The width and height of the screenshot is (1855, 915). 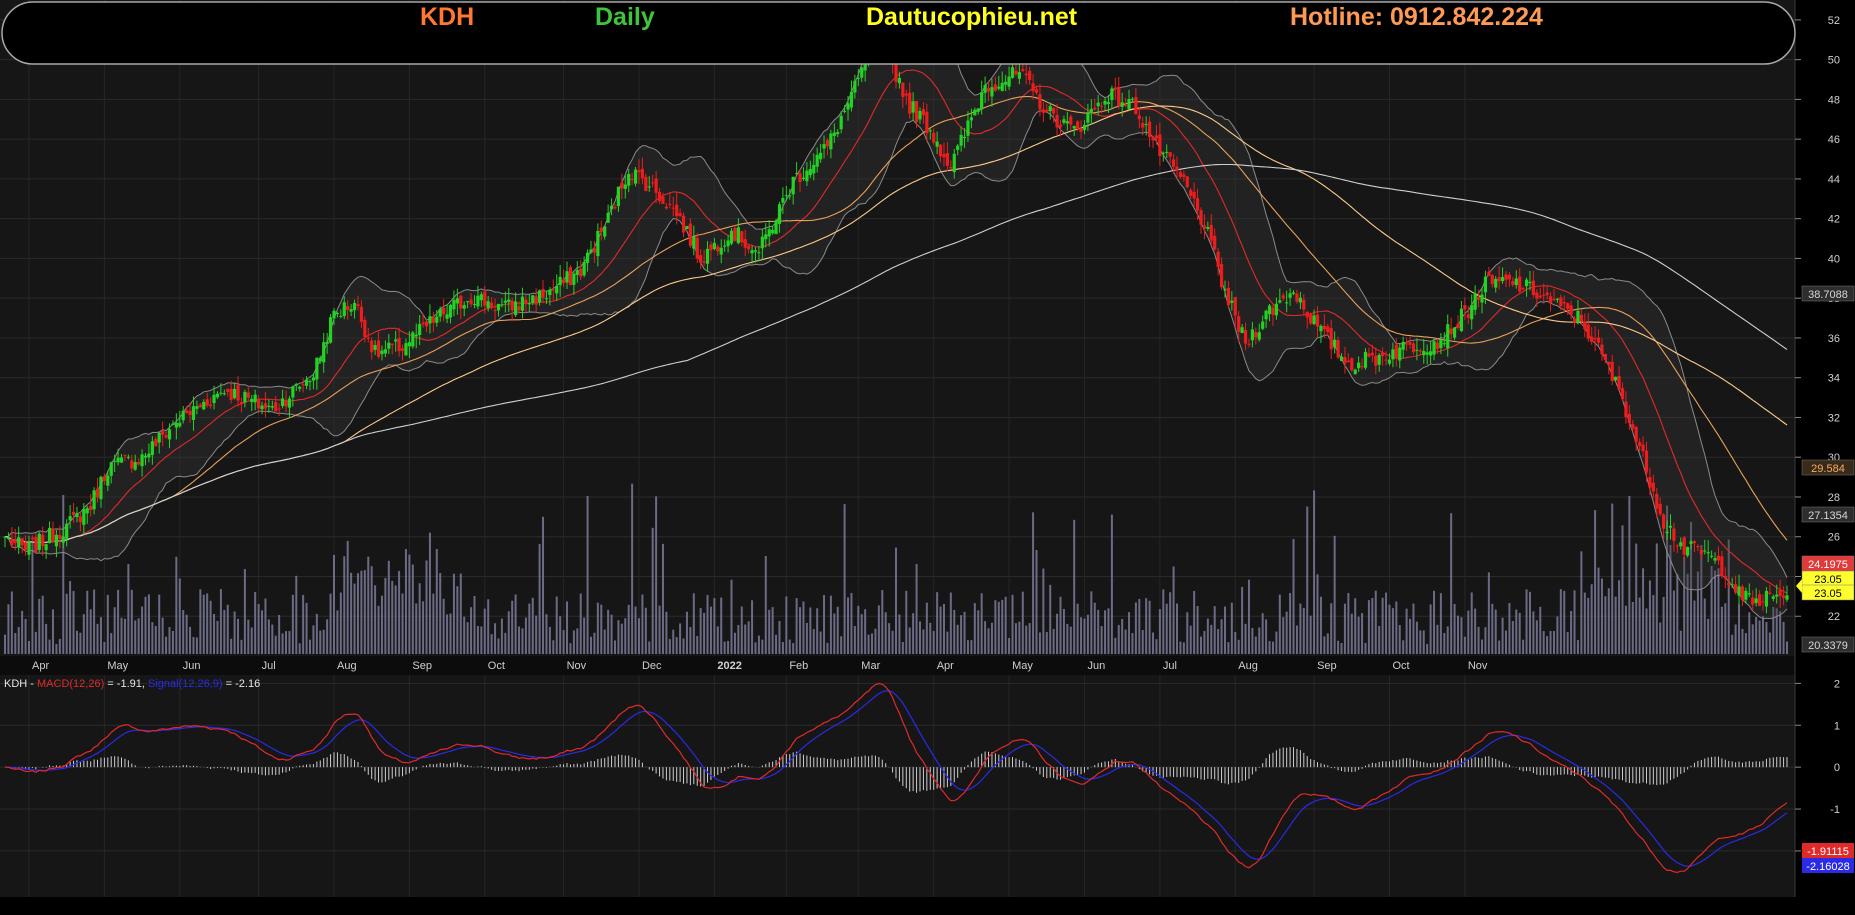 I want to click on y-tick-label: 34, so click(x=1834, y=379).